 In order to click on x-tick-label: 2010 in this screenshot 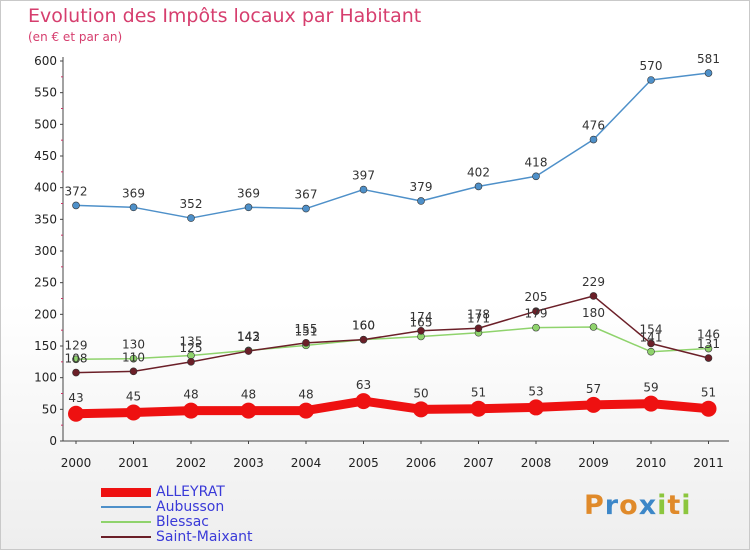, I will do `click(651, 463)`.